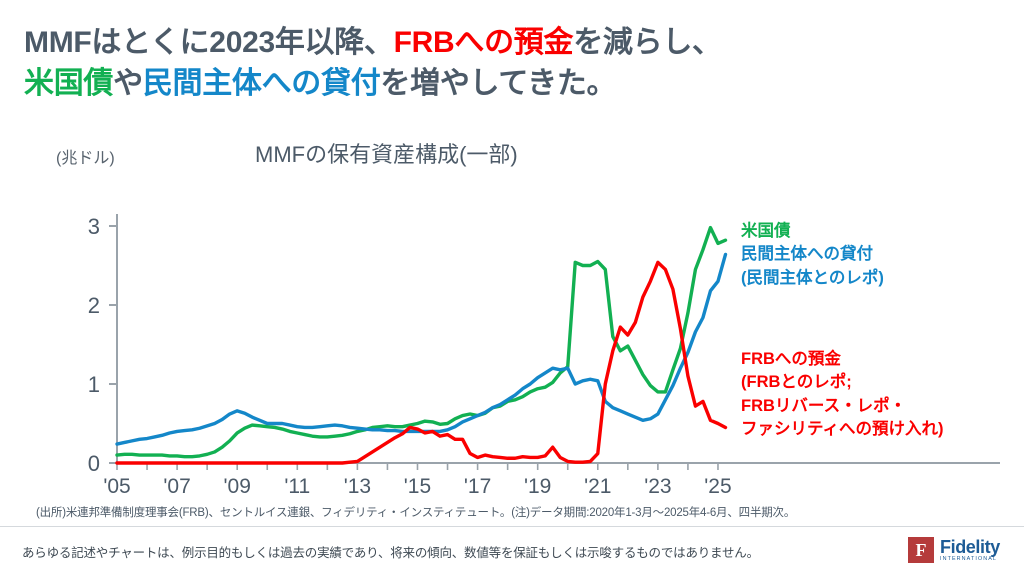  Describe the element at coordinates (647, 42) in the screenshot. I see `headline-text-2: を減らし、` at that location.